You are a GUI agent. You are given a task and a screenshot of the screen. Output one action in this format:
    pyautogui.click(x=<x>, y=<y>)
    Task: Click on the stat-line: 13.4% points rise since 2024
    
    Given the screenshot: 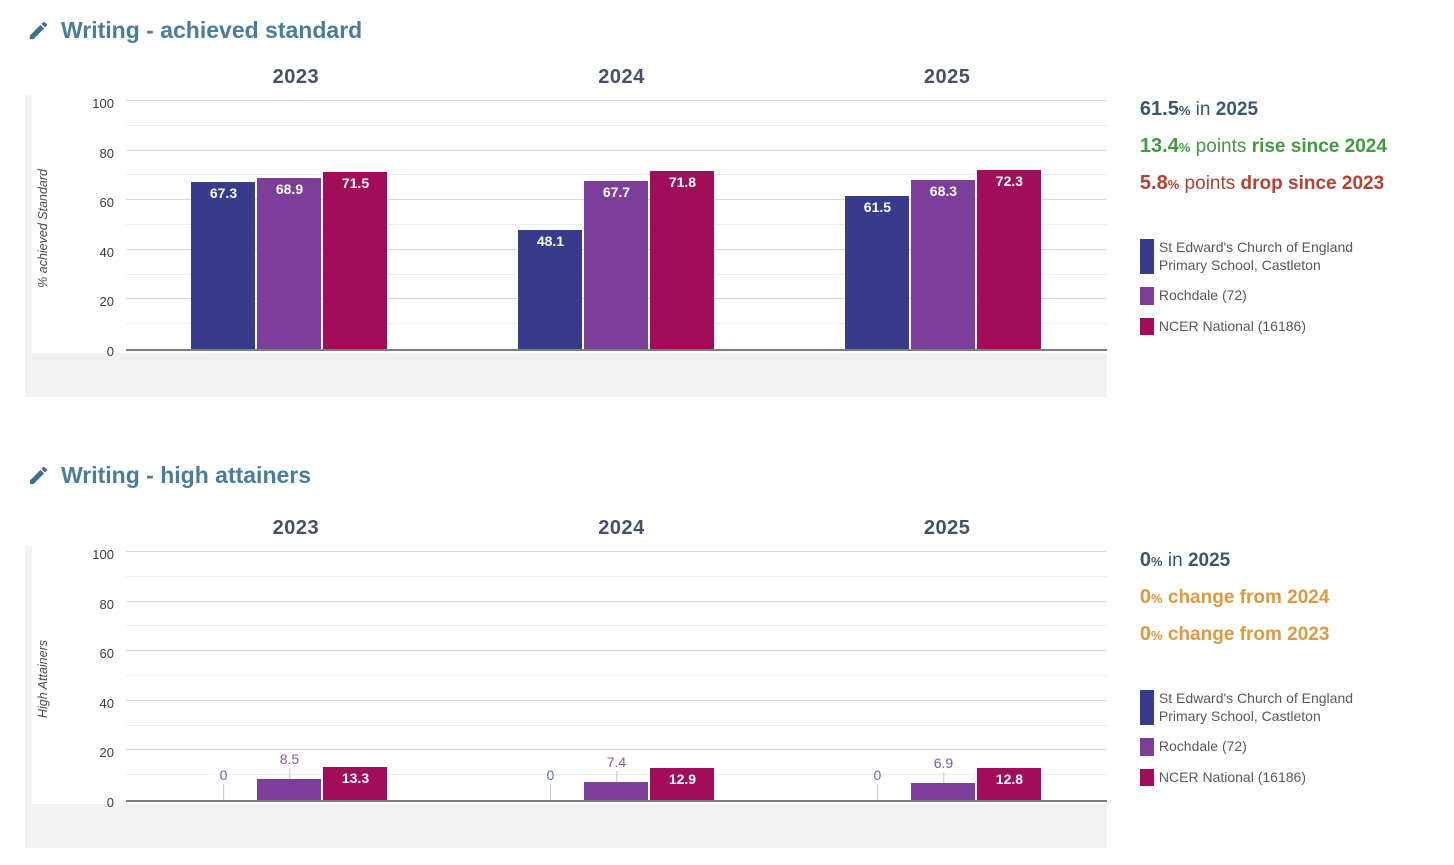 What is the action you would take?
    pyautogui.click(x=1297, y=147)
    